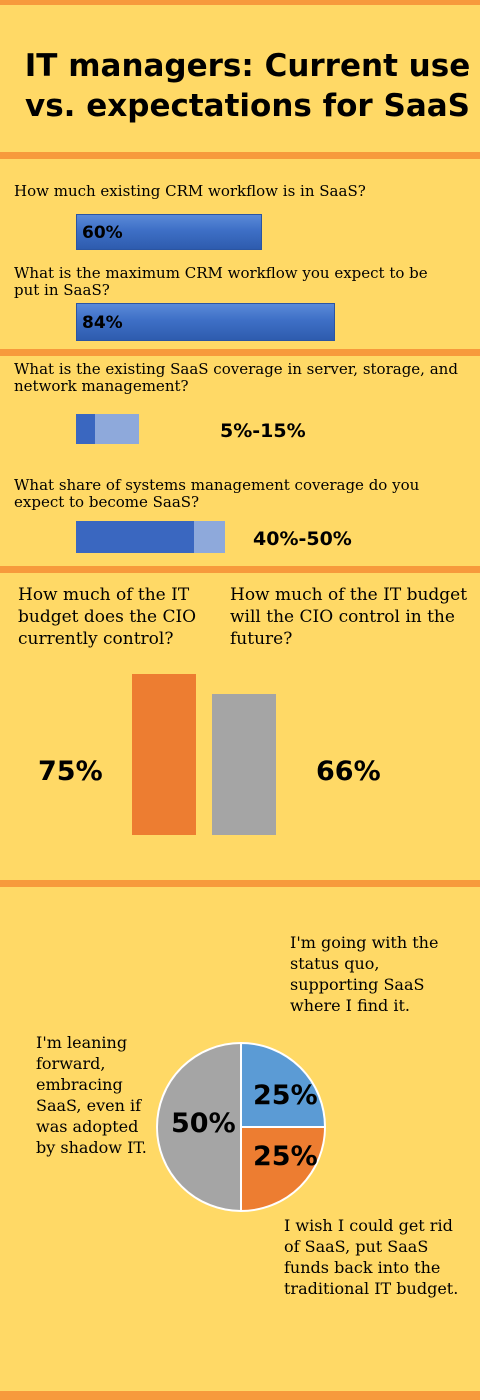  Describe the element at coordinates (244, 764) in the screenshot. I see `budget-bar-future` at that location.